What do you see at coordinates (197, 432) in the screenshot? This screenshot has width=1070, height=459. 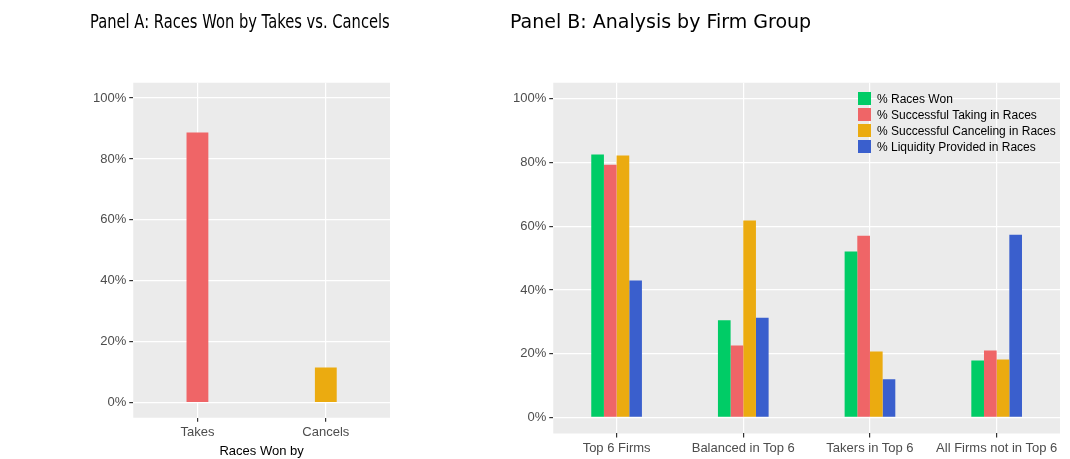 I see `x-tick-label: Takes` at bounding box center [197, 432].